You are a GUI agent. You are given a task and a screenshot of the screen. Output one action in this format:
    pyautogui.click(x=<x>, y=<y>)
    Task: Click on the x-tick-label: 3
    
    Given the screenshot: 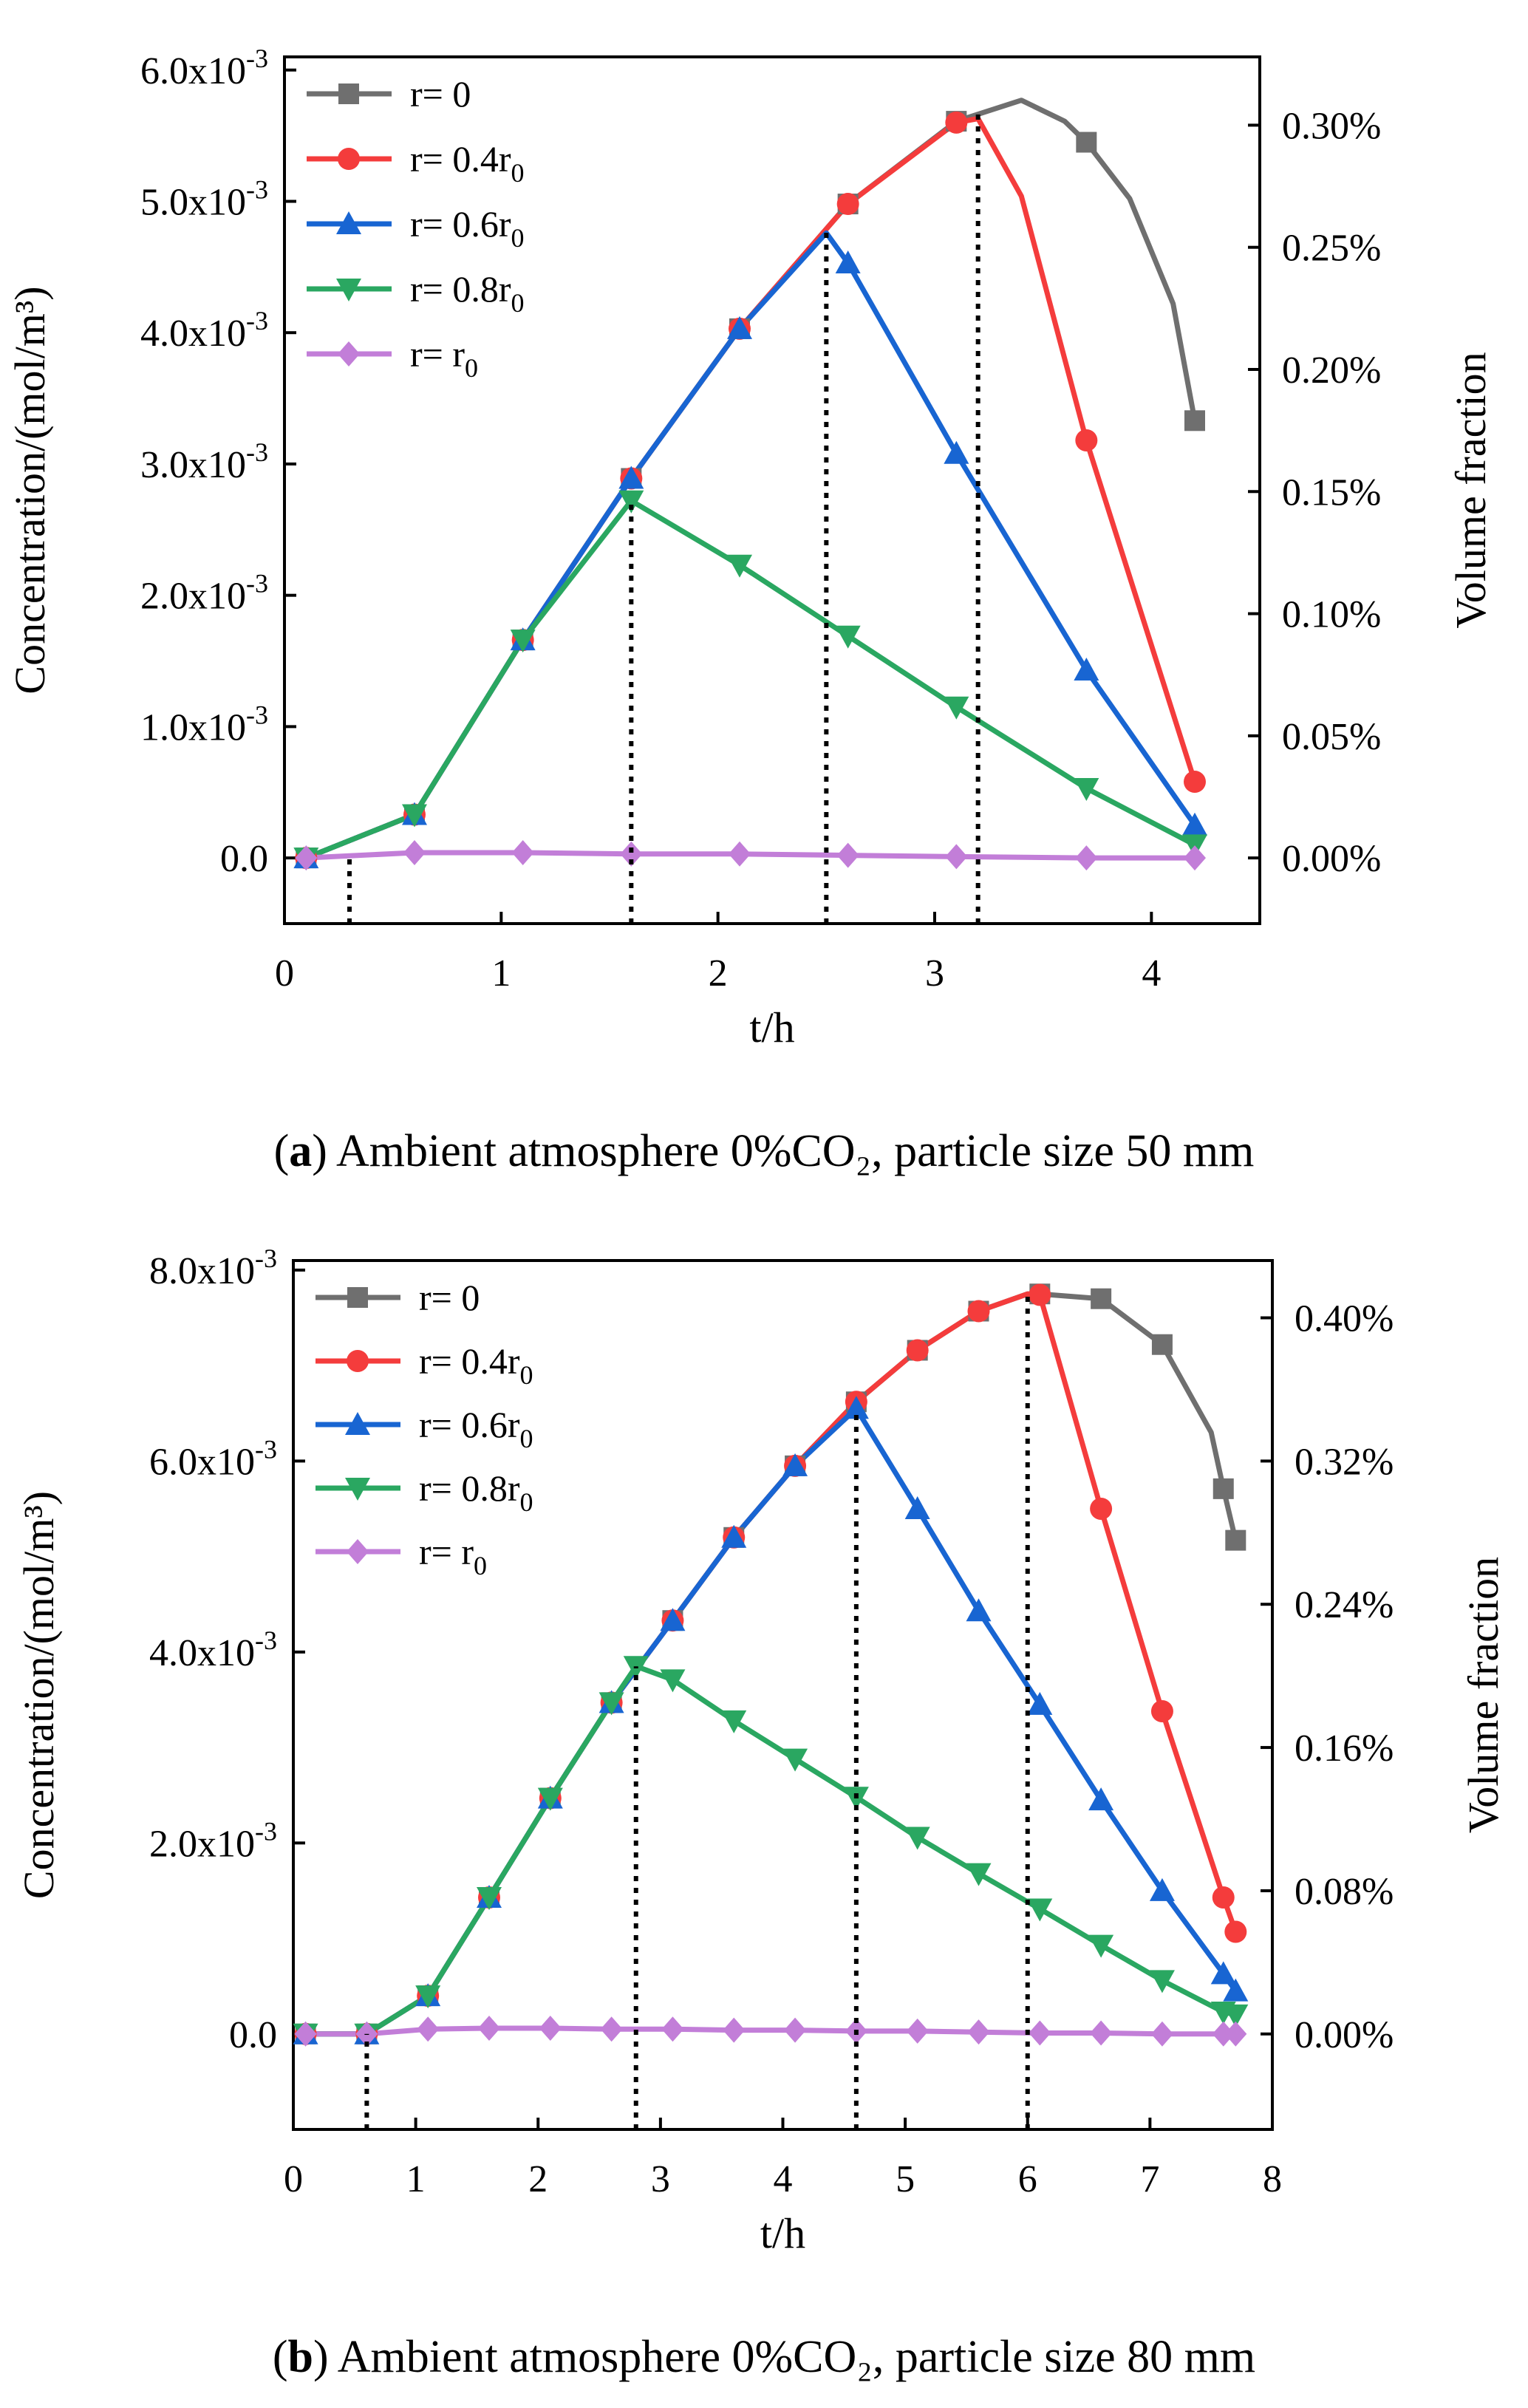 What is the action you would take?
    pyautogui.click(x=660, y=2179)
    